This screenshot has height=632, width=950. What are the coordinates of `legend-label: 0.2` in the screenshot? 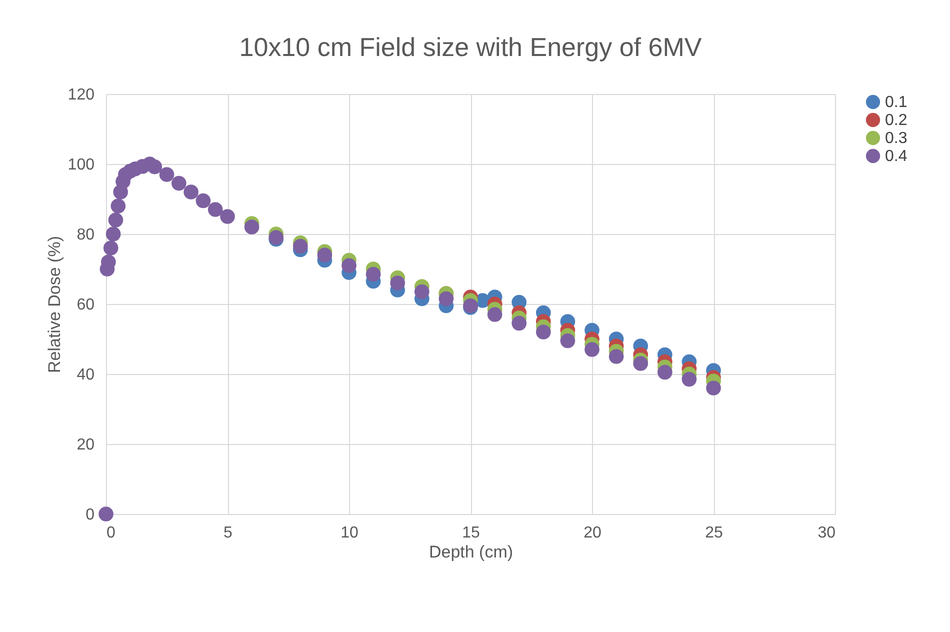 It's located at (896, 120).